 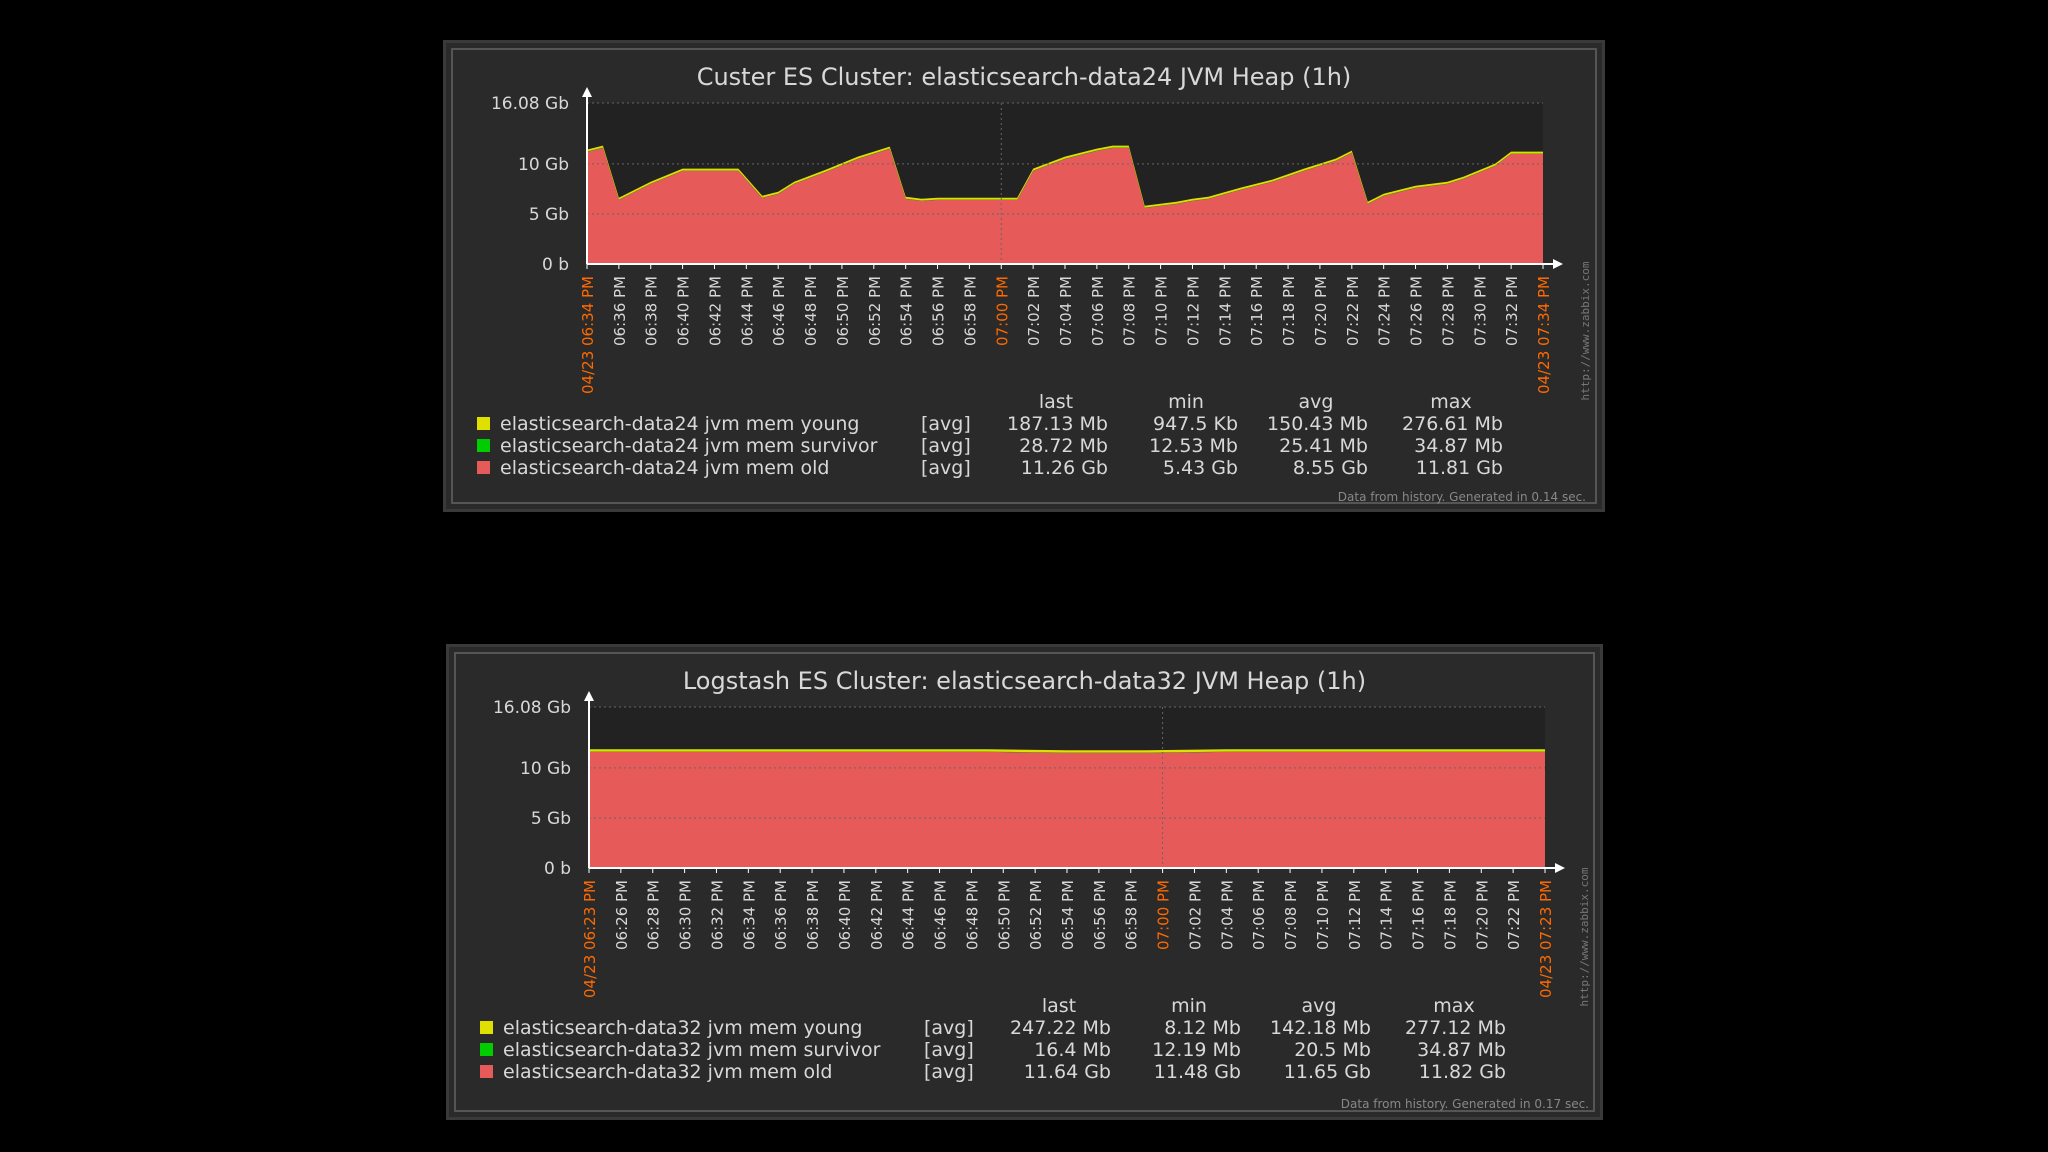 What do you see at coordinates (779, 311) in the screenshot?
I see `x-tick-label: 06:46 PM` at bounding box center [779, 311].